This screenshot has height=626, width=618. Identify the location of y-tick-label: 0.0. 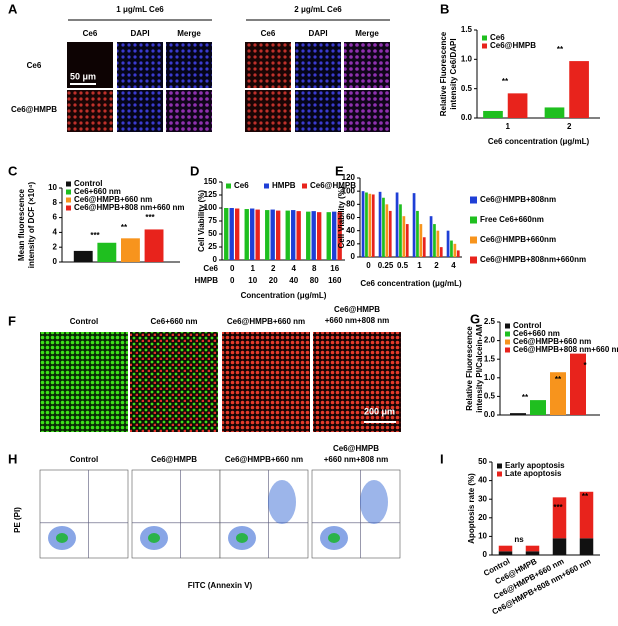
(467, 117).